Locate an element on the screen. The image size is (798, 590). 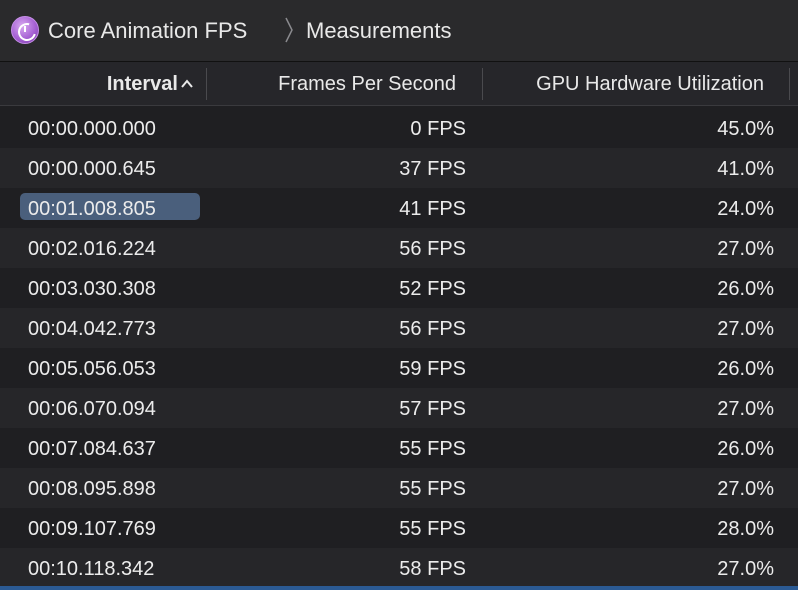
table-row: 00:00.000.645 37 FPS 41.0% is located at coordinates (399, 168).